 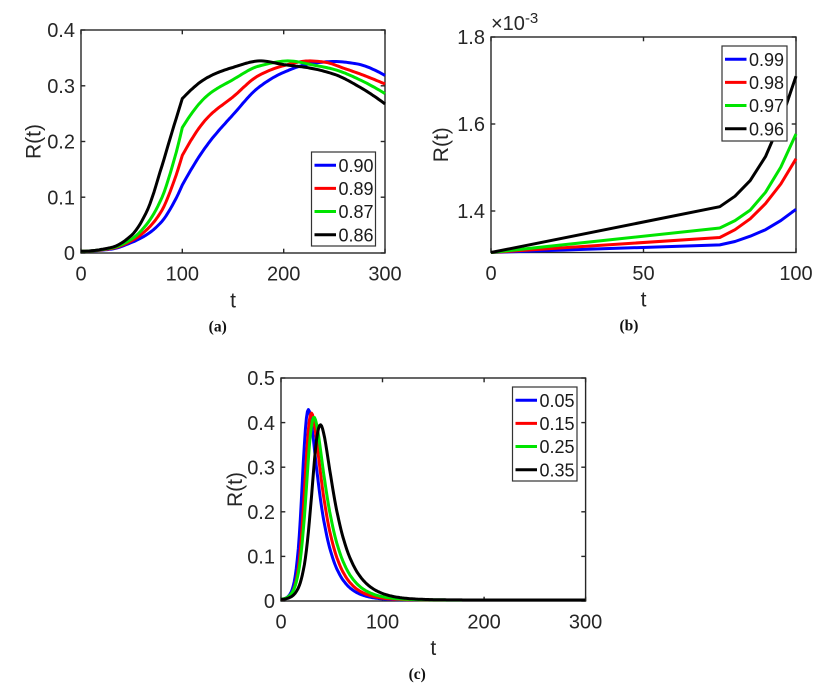 I want to click on svg-text: 0.5, so click(x=261, y=379).